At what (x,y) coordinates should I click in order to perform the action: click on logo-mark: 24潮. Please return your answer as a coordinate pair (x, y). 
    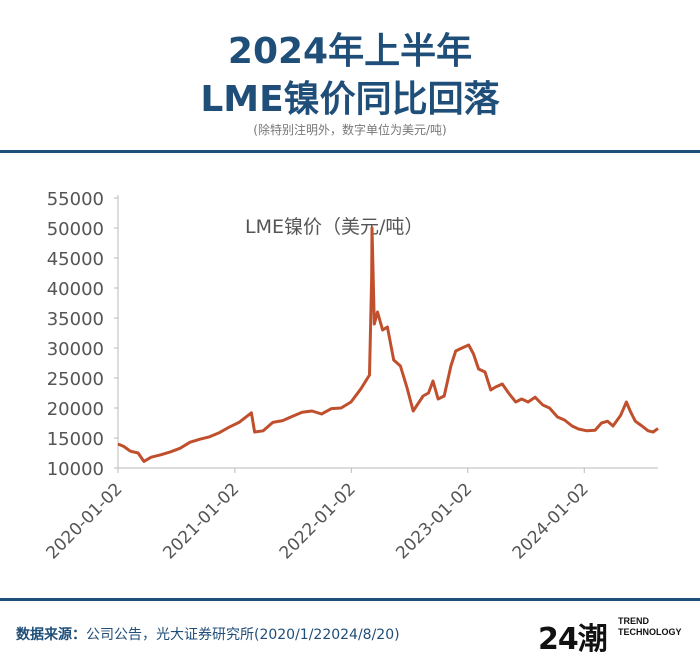
    Looking at the image, I should click on (573, 639).